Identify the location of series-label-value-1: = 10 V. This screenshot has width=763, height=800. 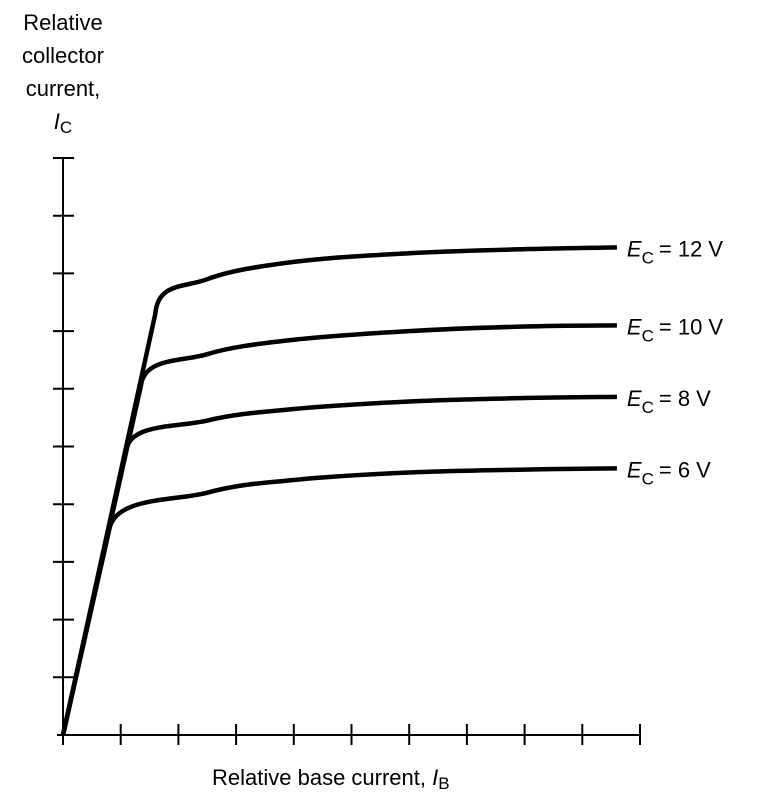
(691, 326).